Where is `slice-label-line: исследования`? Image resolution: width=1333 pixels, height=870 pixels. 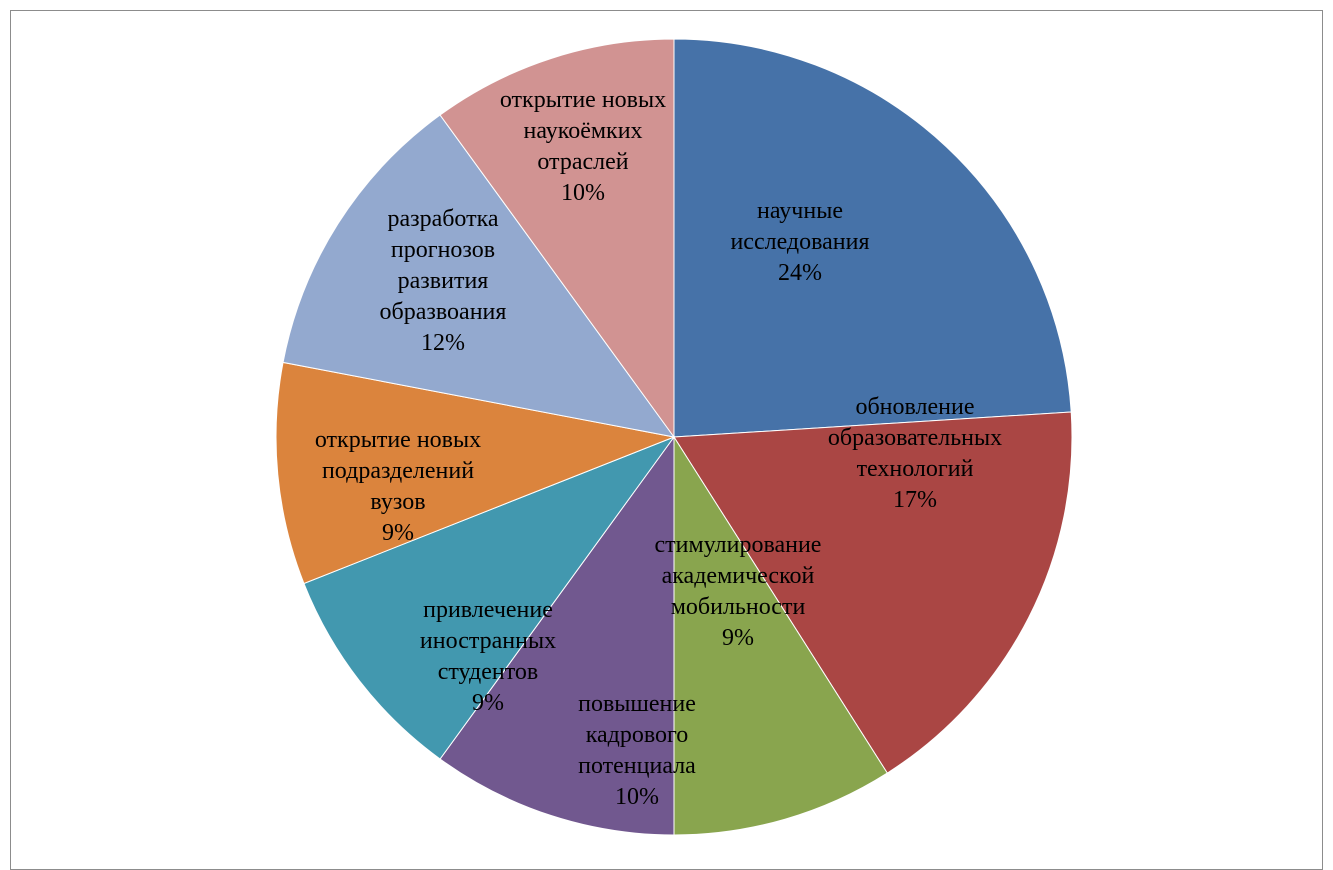 slice-label-line: исследования is located at coordinates (799, 242).